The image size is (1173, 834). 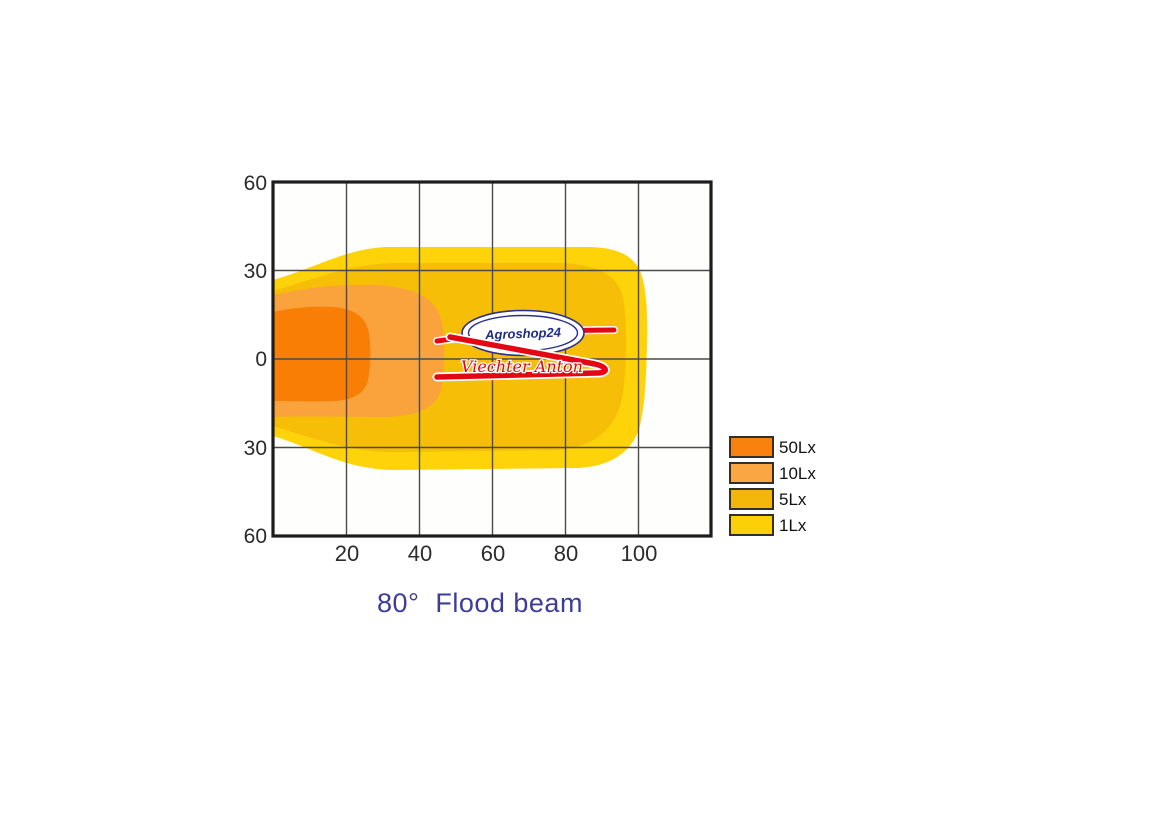 What do you see at coordinates (566, 553) in the screenshot?
I see `x-tick-label: 80` at bounding box center [566, 553].